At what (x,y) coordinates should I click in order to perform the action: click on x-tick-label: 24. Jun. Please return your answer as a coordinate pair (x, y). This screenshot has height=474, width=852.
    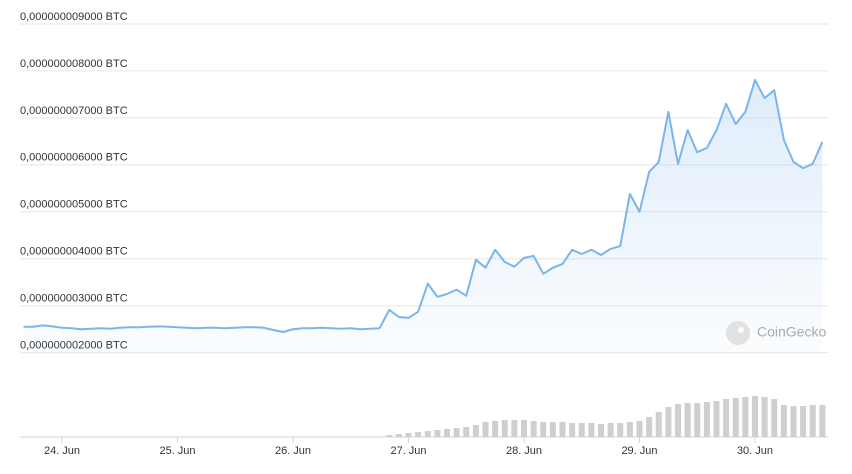
    Looking at the image, I should click on (62, 451).